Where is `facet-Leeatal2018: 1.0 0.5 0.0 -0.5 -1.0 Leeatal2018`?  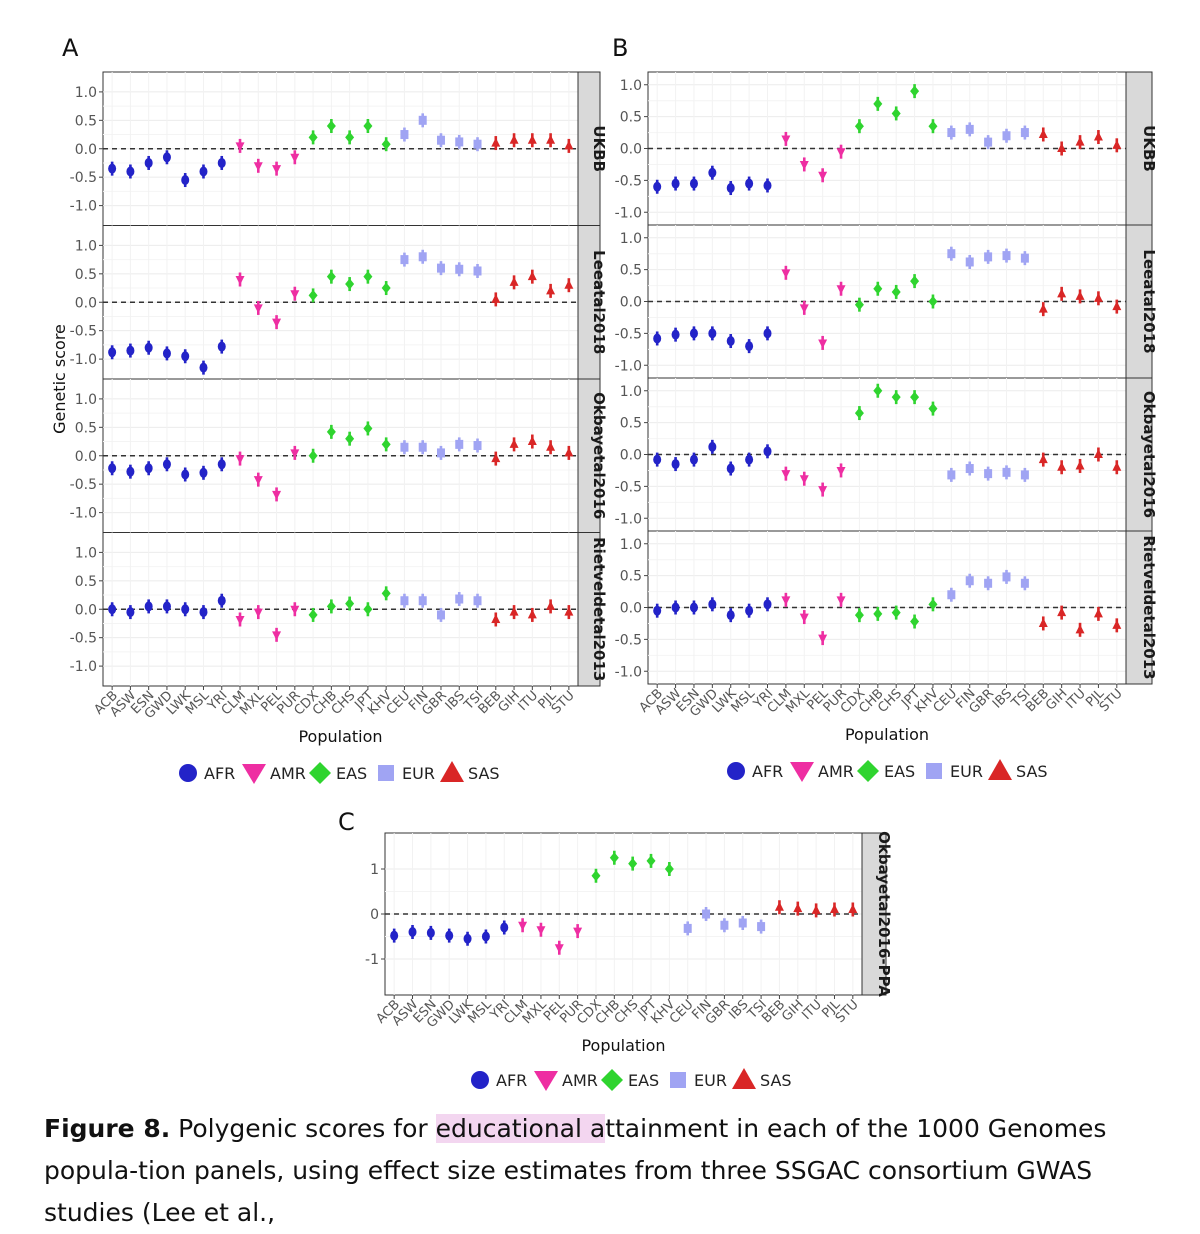
facet-Leeatal2018: 1.0 0.5 0.0 -0.5 -1.0 Leeatal2018 is located at coordinates (339, 302).